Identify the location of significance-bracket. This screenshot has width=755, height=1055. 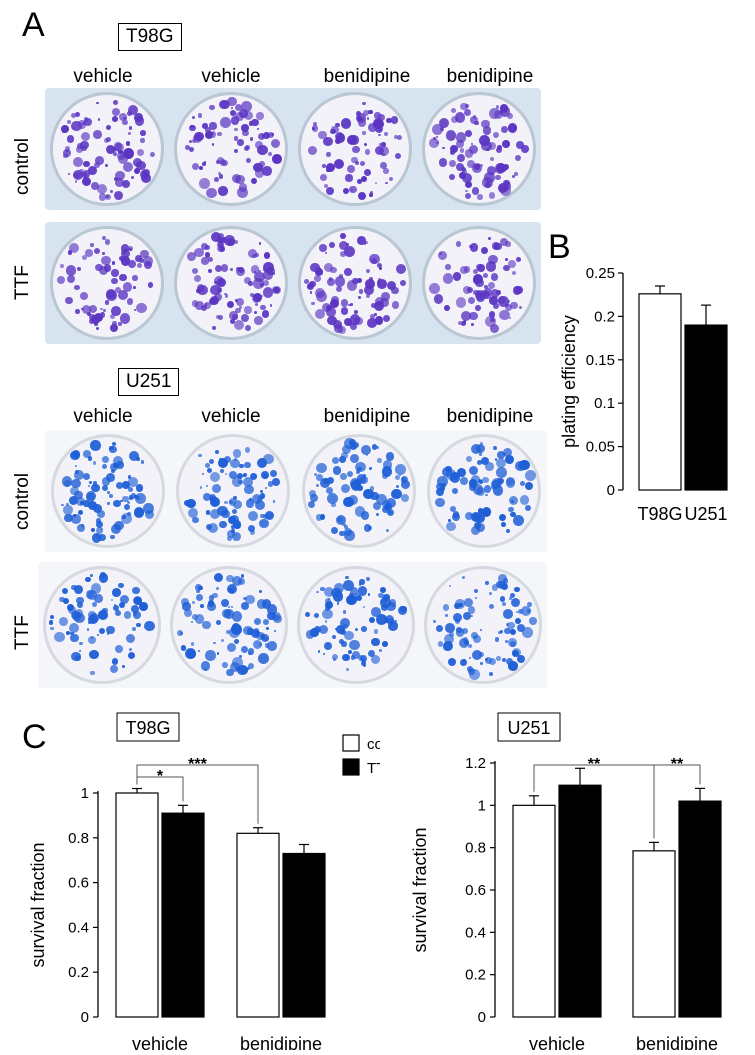
(677, 801).